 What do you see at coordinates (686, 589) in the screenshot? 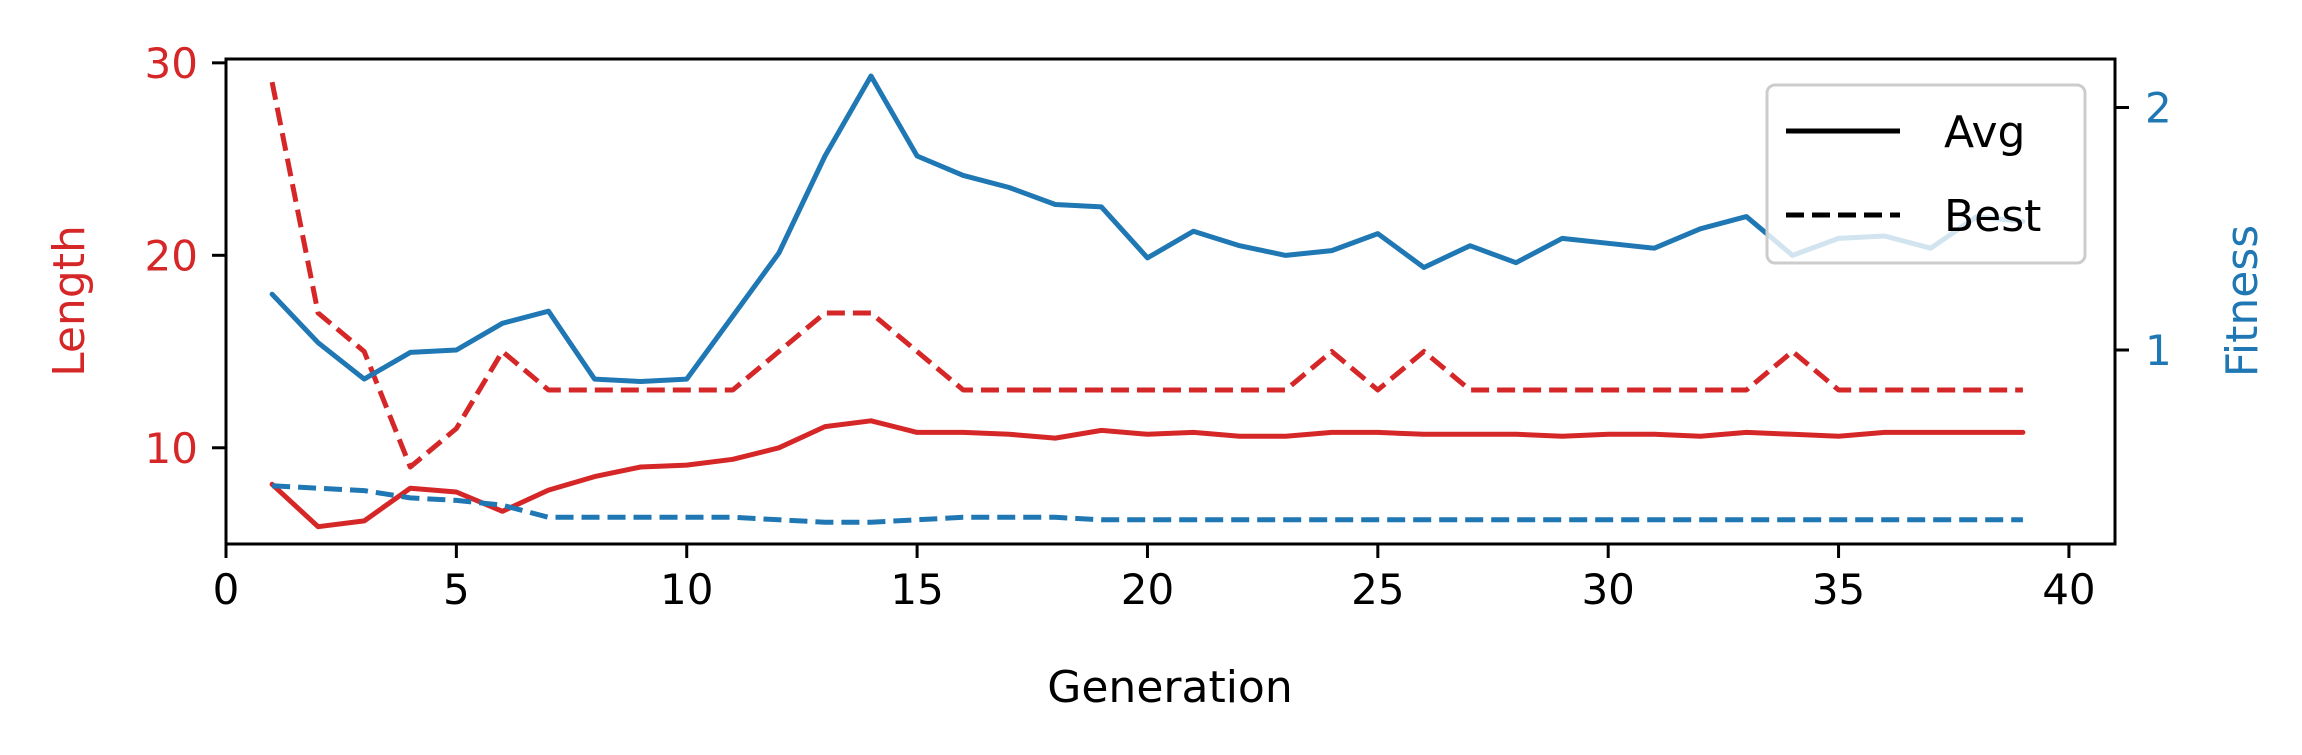
I see `x-tick-label: 10` at bounding box center [686, 589].